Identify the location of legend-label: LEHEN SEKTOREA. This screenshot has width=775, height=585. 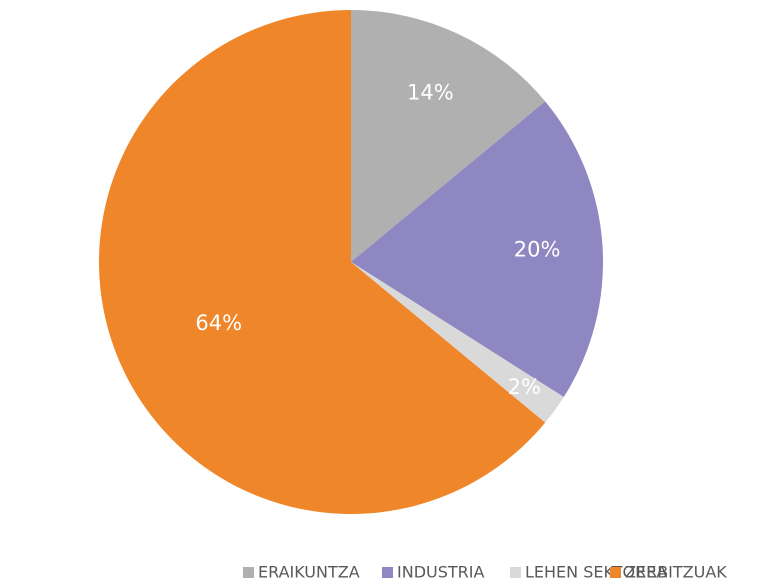
(596, 572).